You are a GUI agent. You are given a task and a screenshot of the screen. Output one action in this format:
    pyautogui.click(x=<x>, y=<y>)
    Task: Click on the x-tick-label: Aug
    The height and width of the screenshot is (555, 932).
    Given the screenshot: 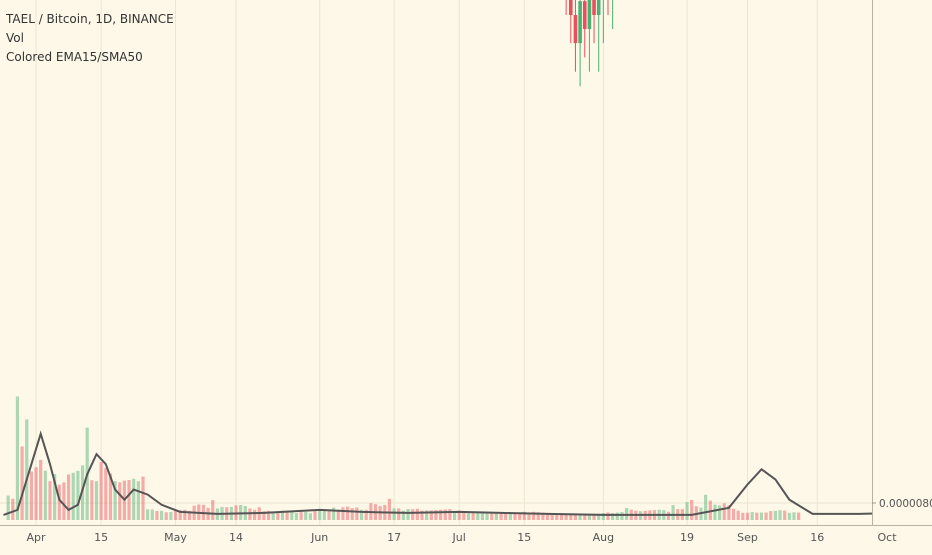 What is the action you would take?
    pyautogui.click(x=603, y=537)
    